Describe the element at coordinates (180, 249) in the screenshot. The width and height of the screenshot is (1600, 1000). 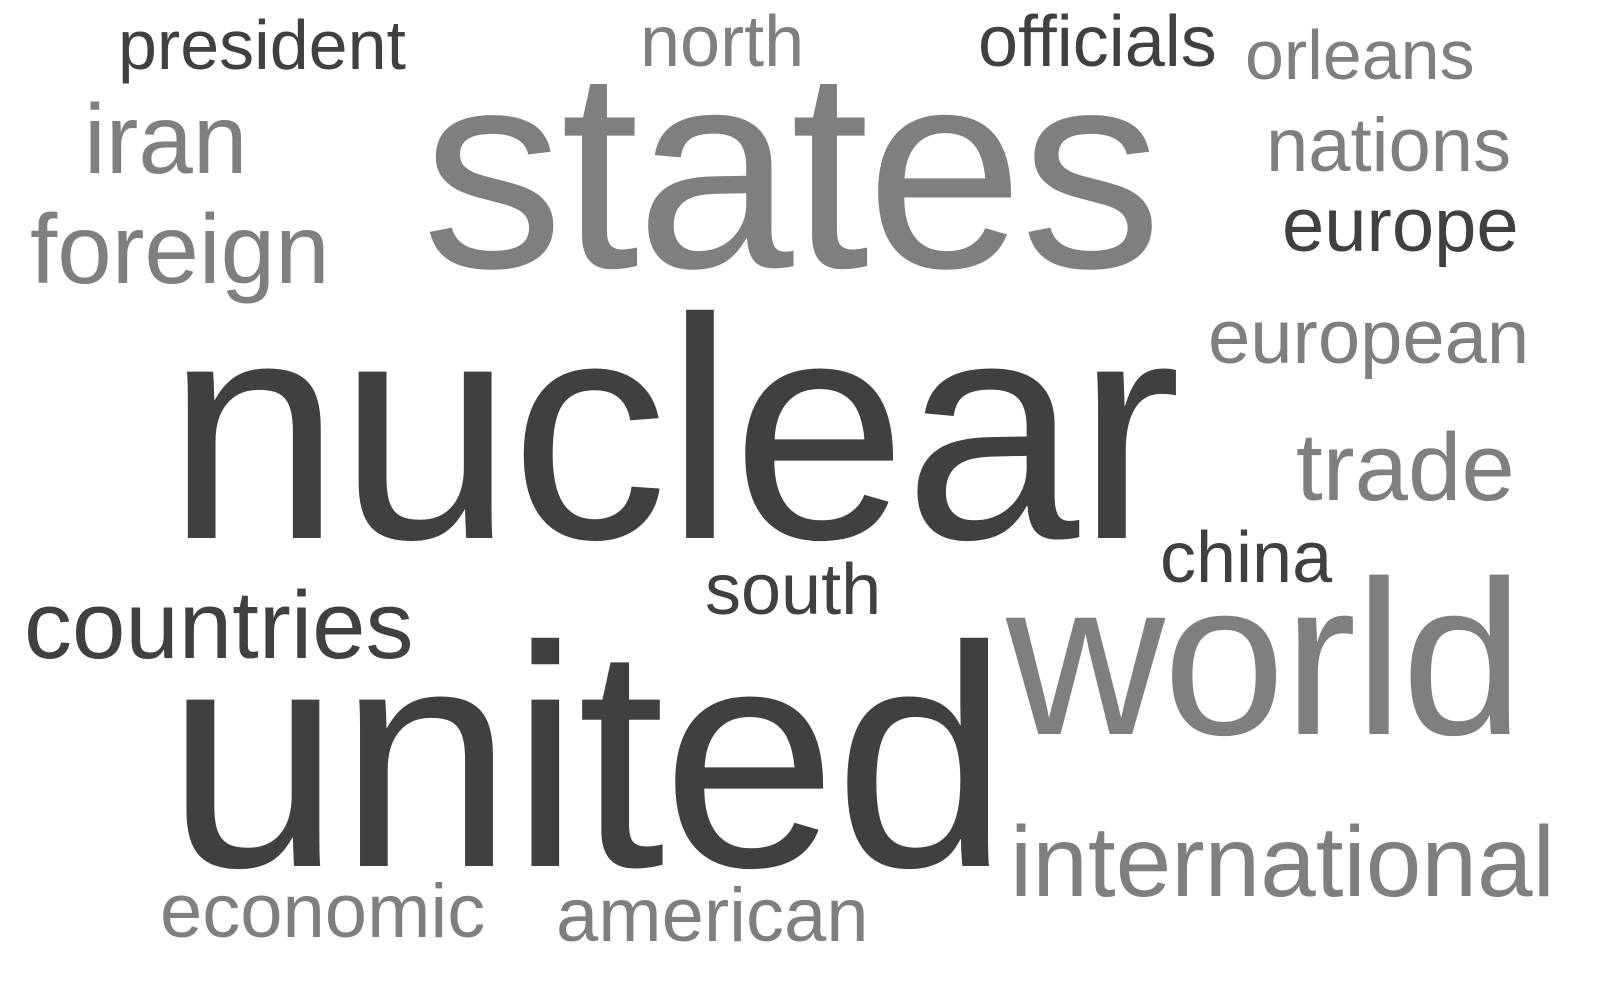
I see `word-foreign: foreign` at that location.